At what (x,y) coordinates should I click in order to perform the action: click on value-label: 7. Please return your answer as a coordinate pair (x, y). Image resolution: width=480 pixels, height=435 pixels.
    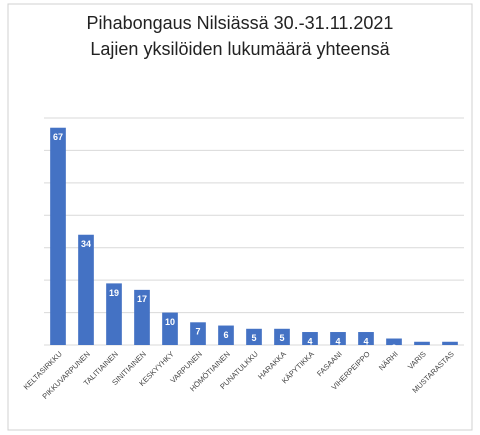
    Looking at the image, I should click on (197, 332).